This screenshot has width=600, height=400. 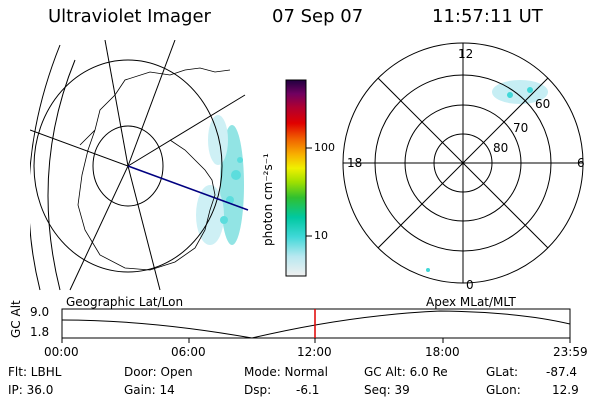 What do you see at coordinates (487, 16) in the screenshot?
I see `time-label: 11:57:11 UT` at bounding box center [487, 16].